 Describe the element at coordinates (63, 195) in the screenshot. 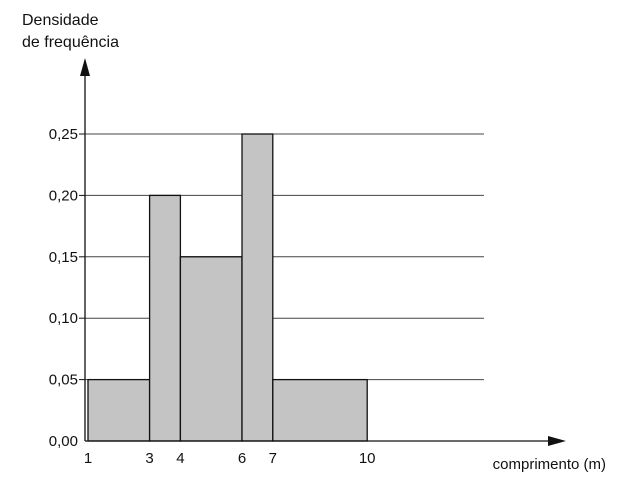

I see `y-tick-label: 0,20` at that location.